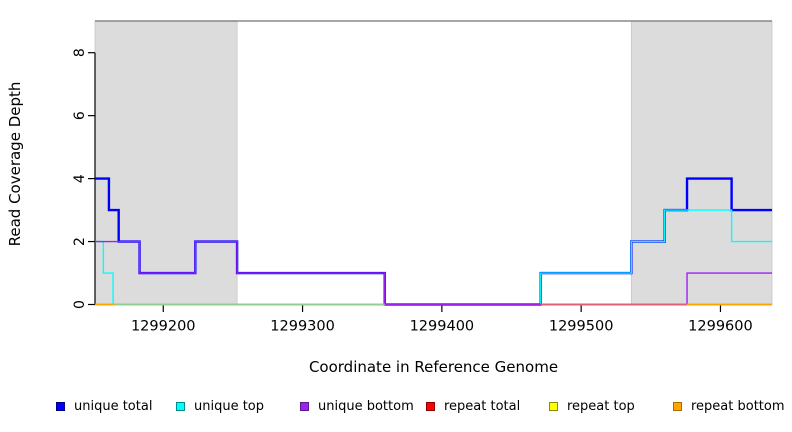 Image resolution: width=792 pixels, height=432 pixels. Describe the element at coordinates (442, 327) in the screenshot. I see `x-tick-label: 1299400` at that location.